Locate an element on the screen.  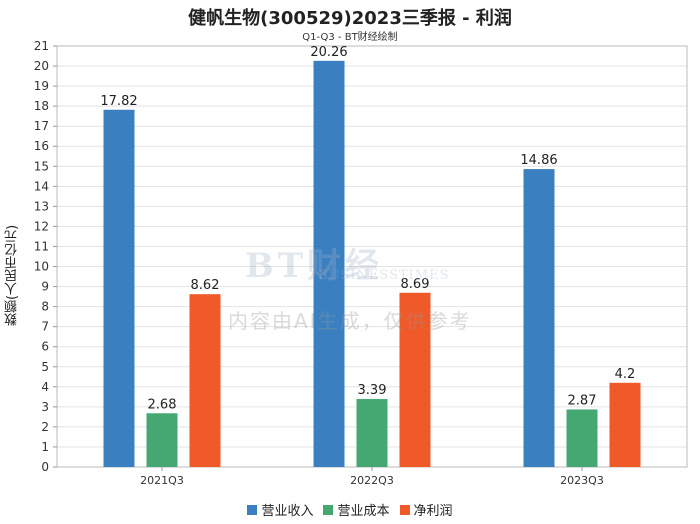
data-label-profit-2023Q3: 4.2 is located at coordinates (625, 374).